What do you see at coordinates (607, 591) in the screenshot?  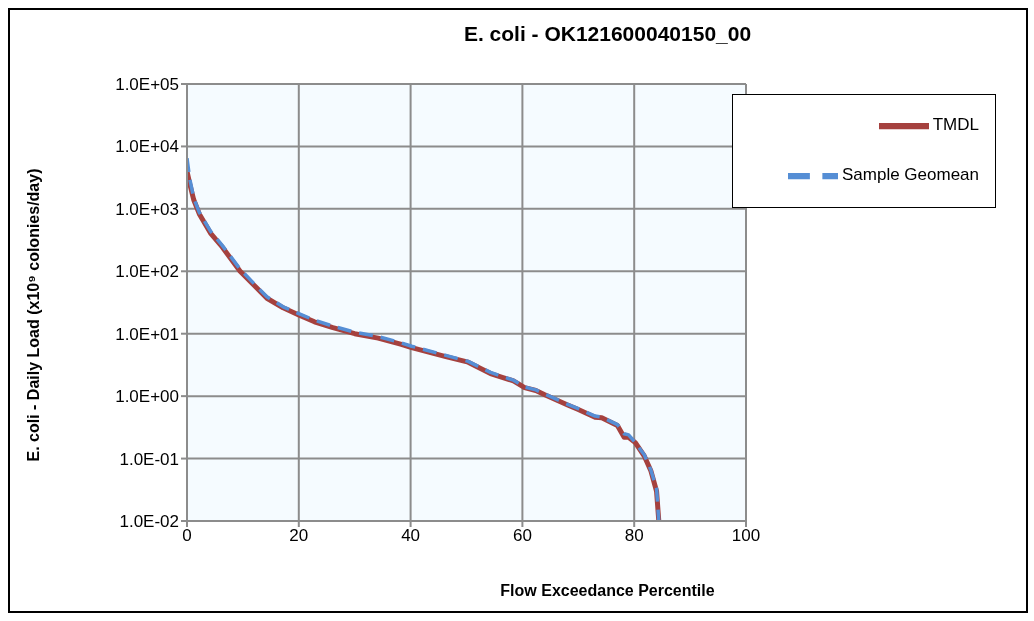 I see `x-axis-title: Flow Exceedance Percentile` at bounding box center [607, 591].